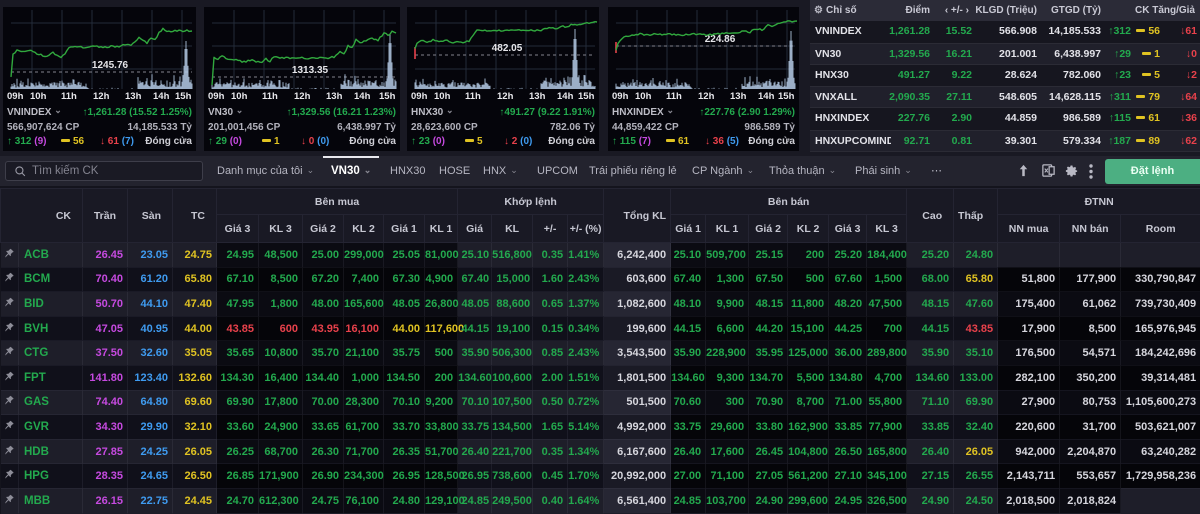 The image size is (1200, 514). I want to click on svg-text: 224.86, so click(720, 39).